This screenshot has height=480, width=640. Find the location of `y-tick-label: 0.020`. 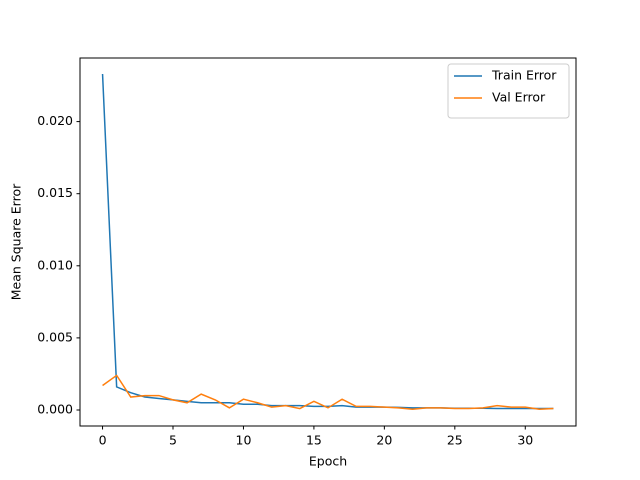

y-tick-label: 0.020 is located at coordinates (55, 120).